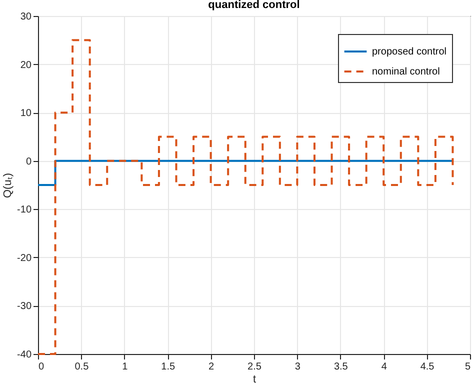  What do you see at coordinates (427, 367) in the screenshot?
I see `x-tick-label: 4.5` at bounding box center [427, 367].